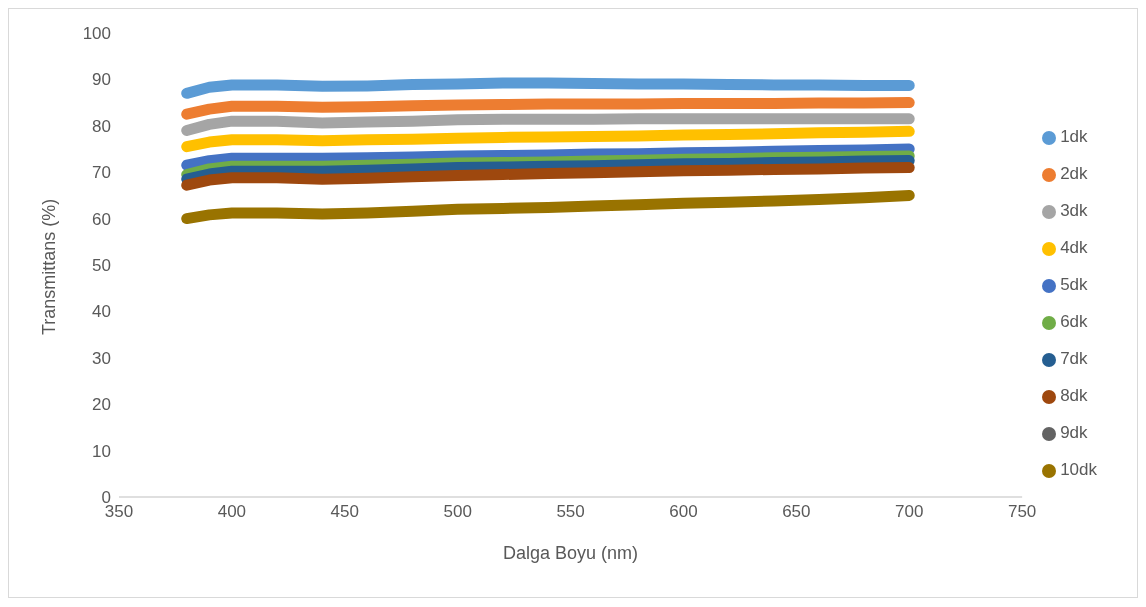 The width and height of the screenshot is (1146, 607). I want to click on y-tick-label: 10, so click(101, 451).